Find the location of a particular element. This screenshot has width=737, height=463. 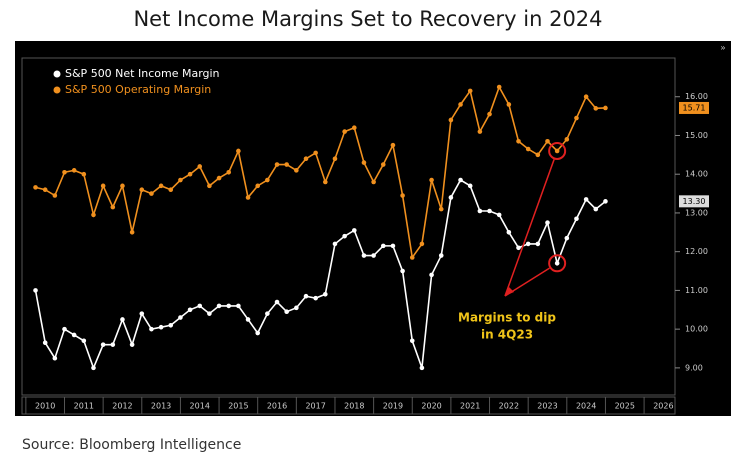

y-tick-label: 9.00 is located at coordinates (694, 367).